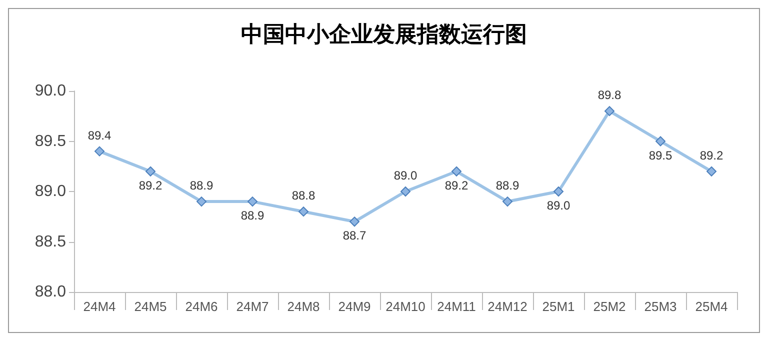 Image resolution: width=768 pixels, height=341 pixels. Describe the element at coordinates (150, 306) in the screenshot. I see `x-tick-label: 24M5` at that location.